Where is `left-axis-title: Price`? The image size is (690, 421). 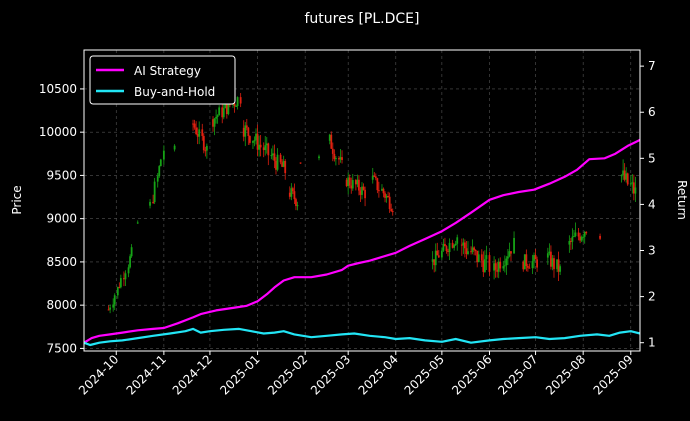 left-axis-title: Price is located at coordinates (17, 199).